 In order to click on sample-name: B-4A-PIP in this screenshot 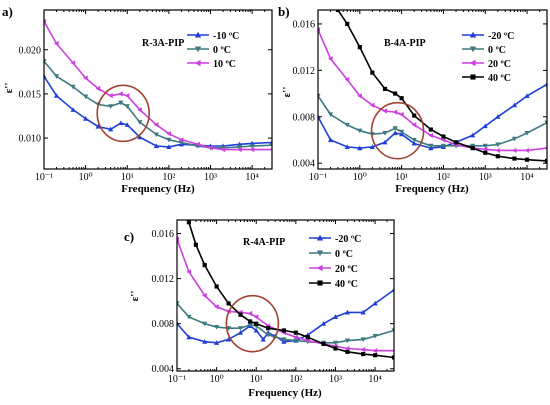, I will do `click(405, 43)`.